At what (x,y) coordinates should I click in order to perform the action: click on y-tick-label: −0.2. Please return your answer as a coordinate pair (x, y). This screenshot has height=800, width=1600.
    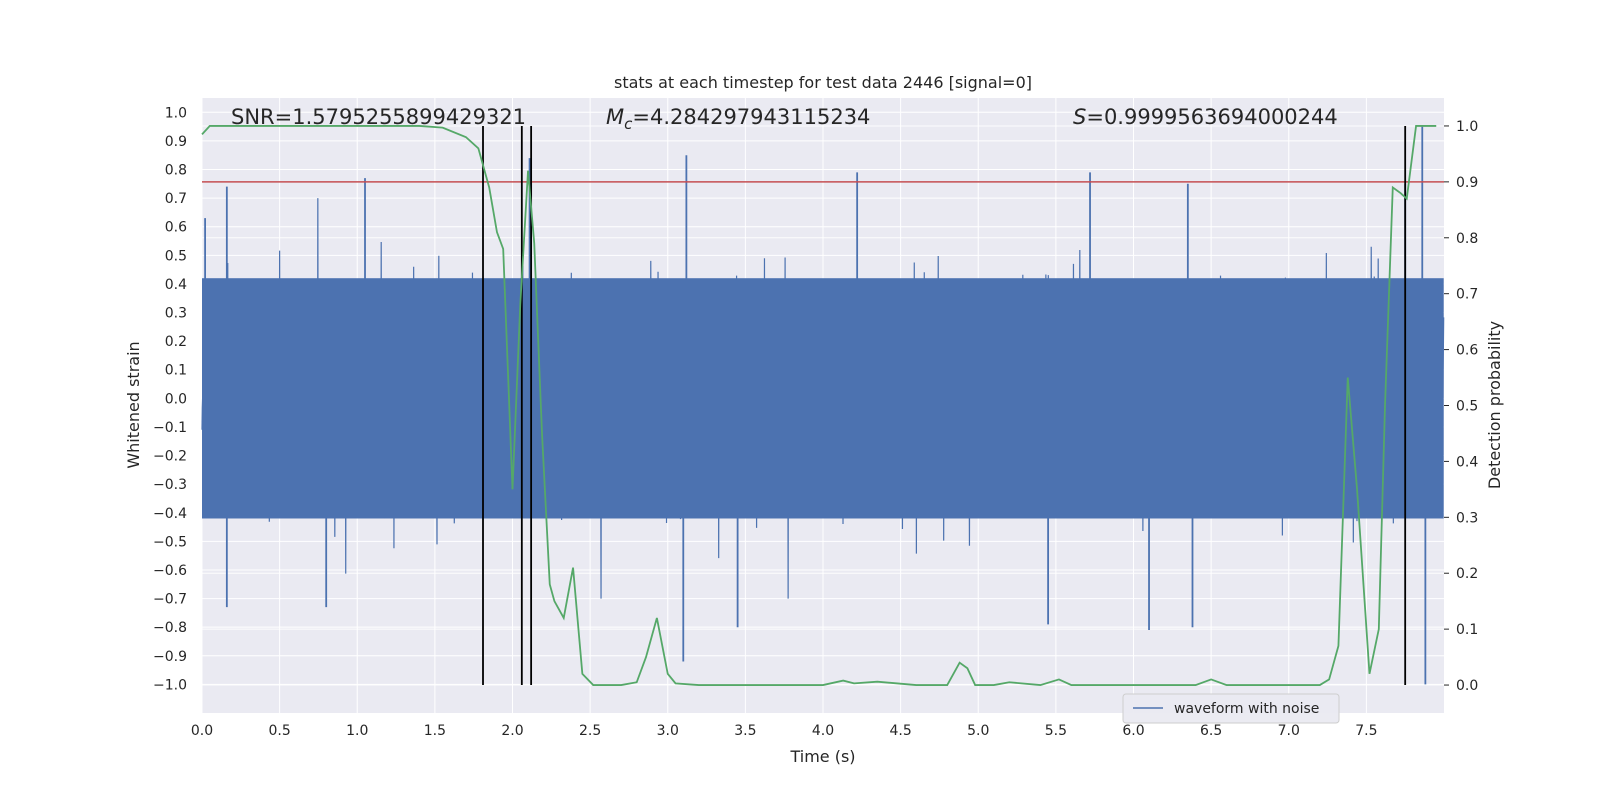
    Looking at the image, I should click on (170, 457).